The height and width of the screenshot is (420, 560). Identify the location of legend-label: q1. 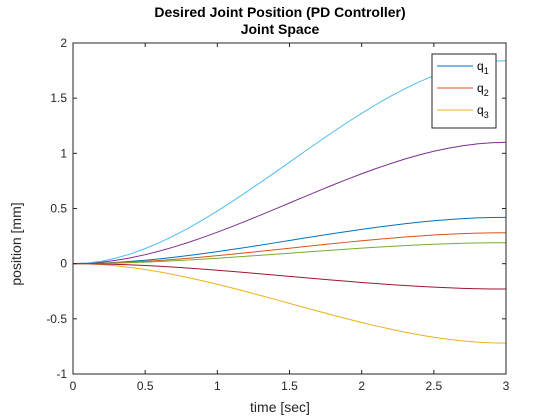
(483, 67).